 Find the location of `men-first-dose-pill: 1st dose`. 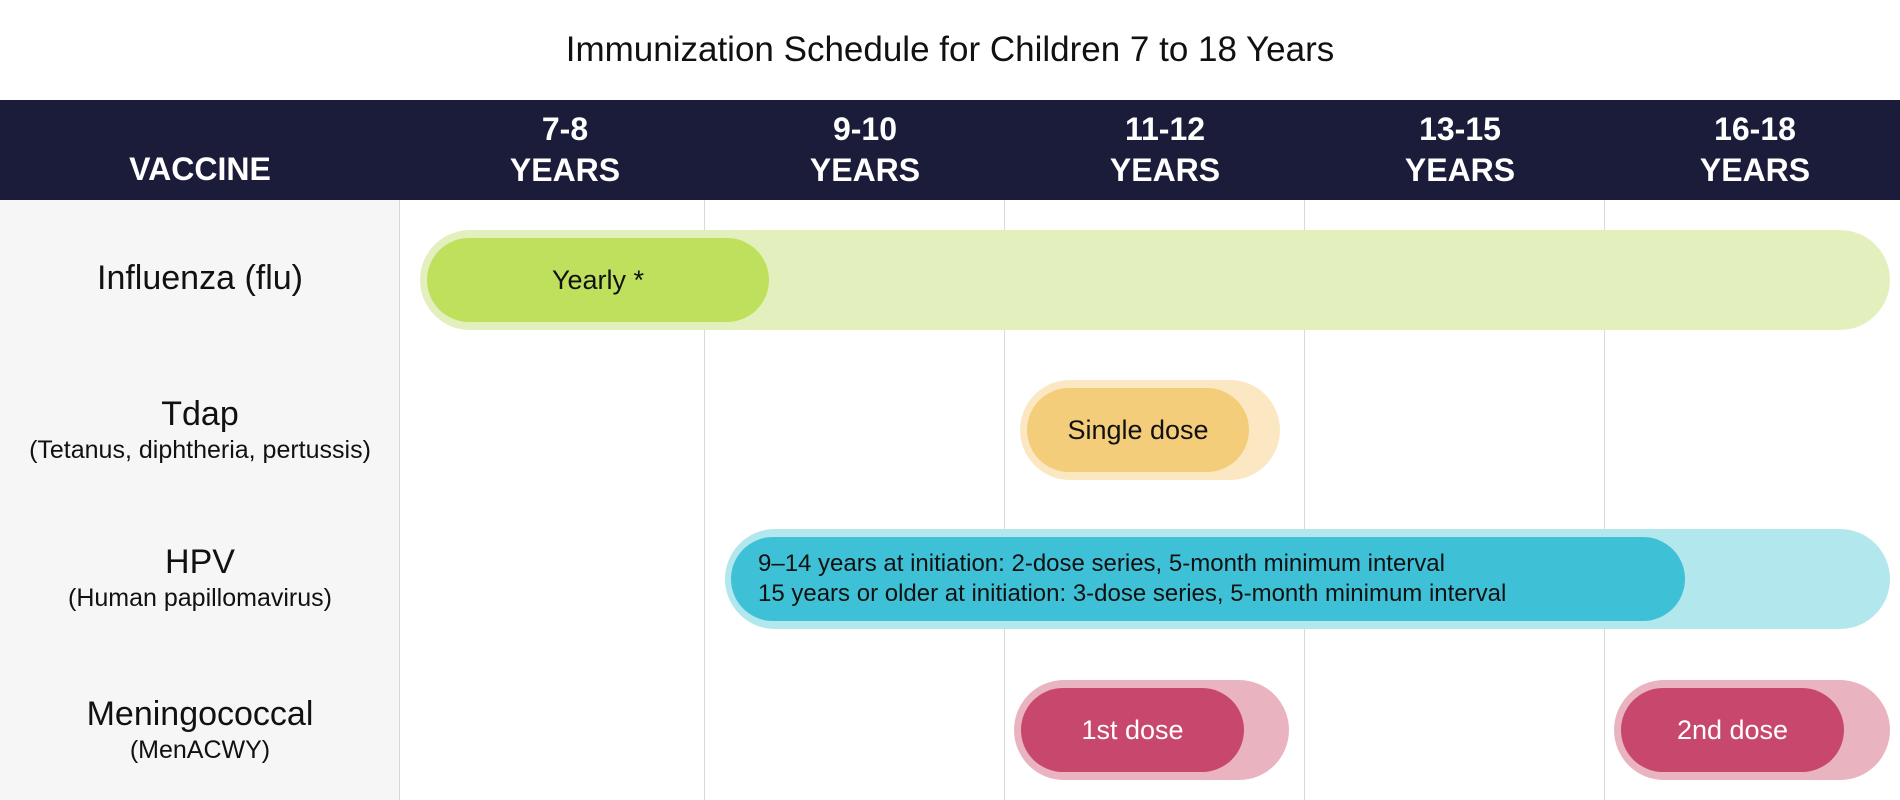

men-first-dose-pill: 1st dose is located at coordinates (1132, 730).